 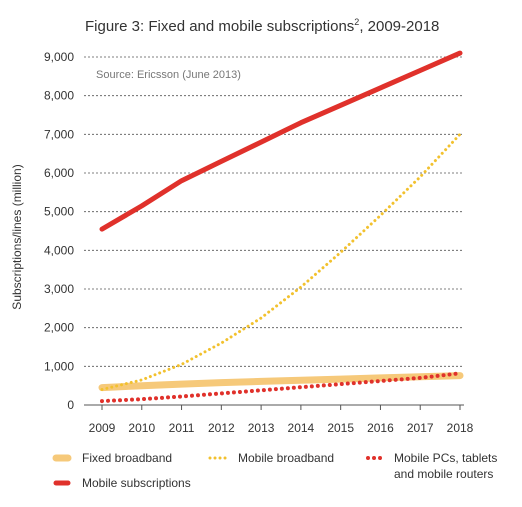 I want to click on y-tick-label: 5,000, so click(x=59, y=212).